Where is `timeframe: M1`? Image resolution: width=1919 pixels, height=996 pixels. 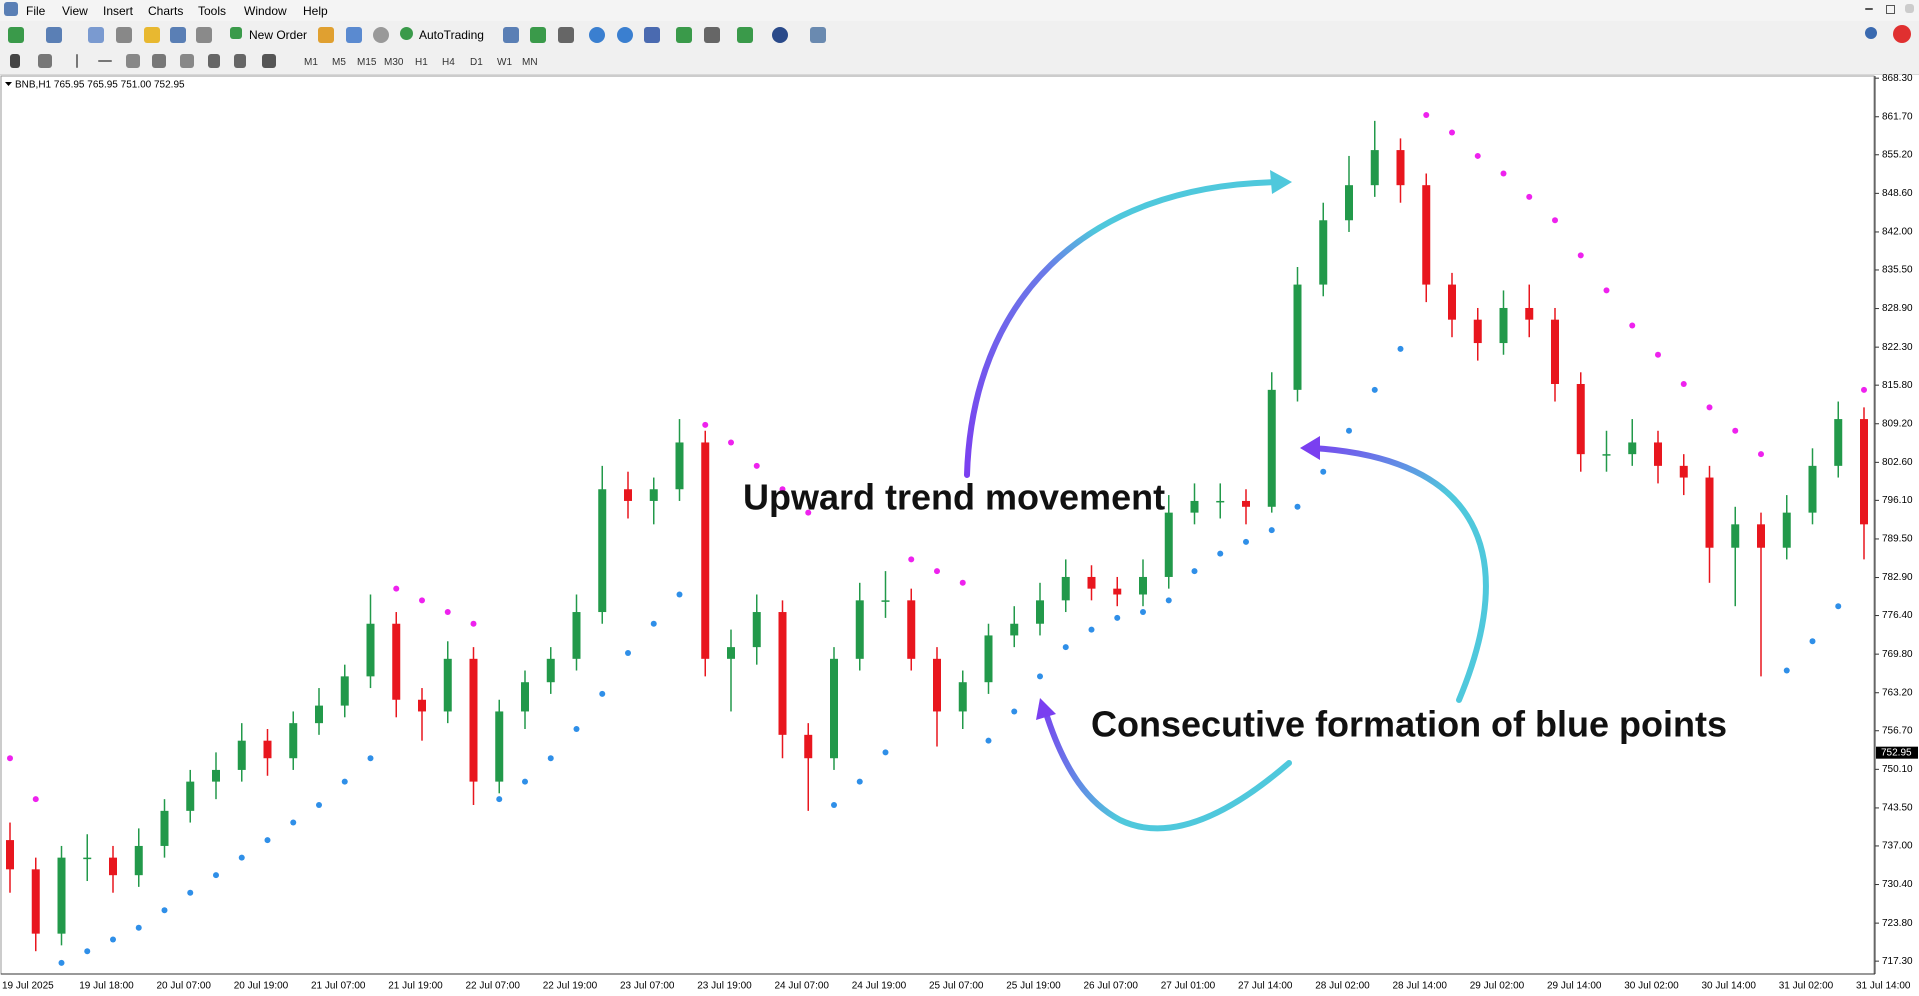
timeframe: M1 is located at coordinates (311, 62).